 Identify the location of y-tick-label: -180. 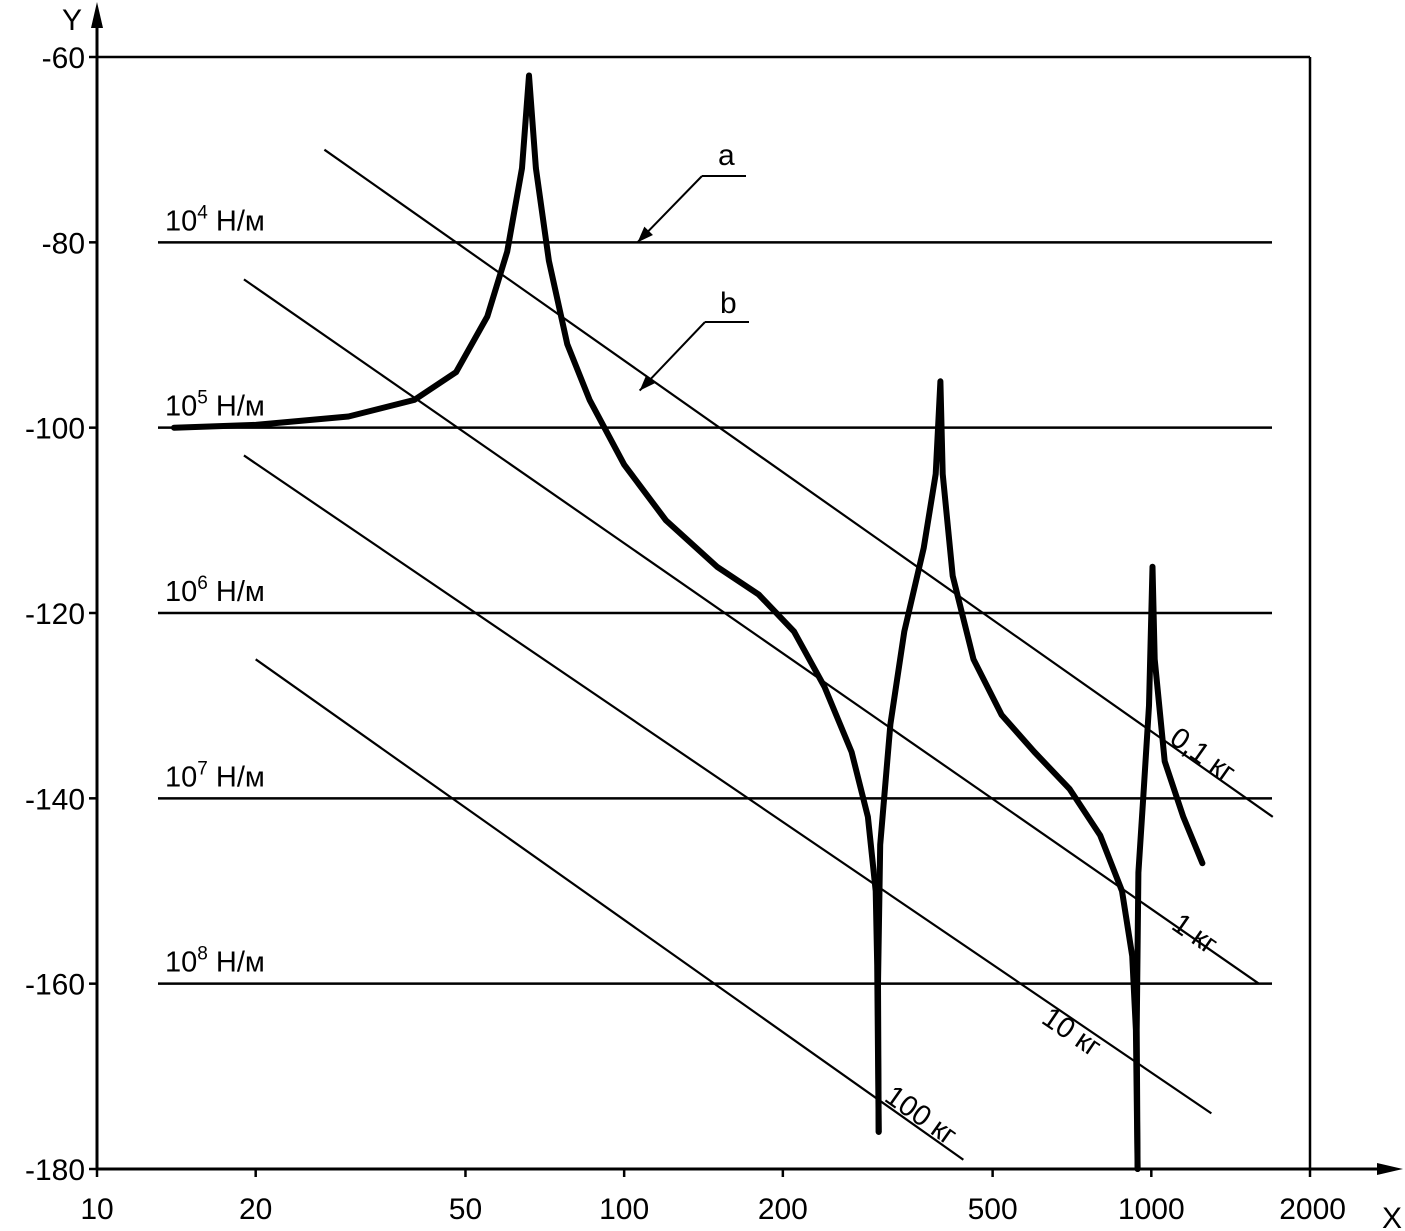
(55, 1170).